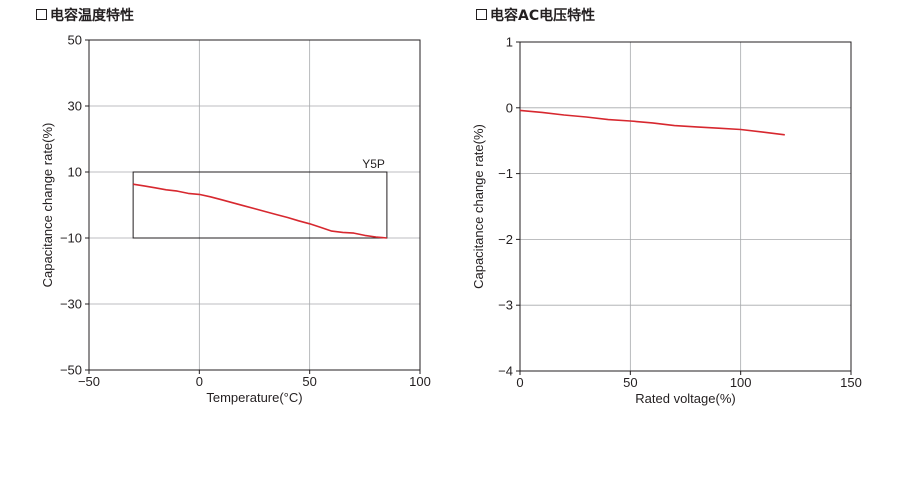 The width and height of the screenshot is (918, 477). What do you see at coordinates (92, 16) in the screenshot?
I see `chart1-title-text: 电容温度特性` at bounding box center [92, 16].